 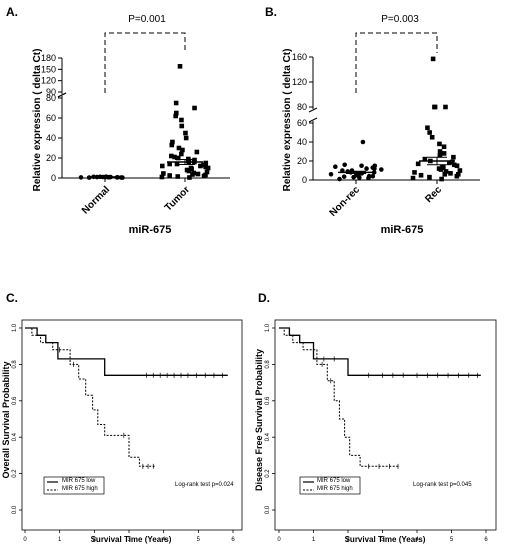 What do you see at coordinates (271, 12) in the screenshot?
I see `panel-b-letter: B.` at bounding box center [271, 12].